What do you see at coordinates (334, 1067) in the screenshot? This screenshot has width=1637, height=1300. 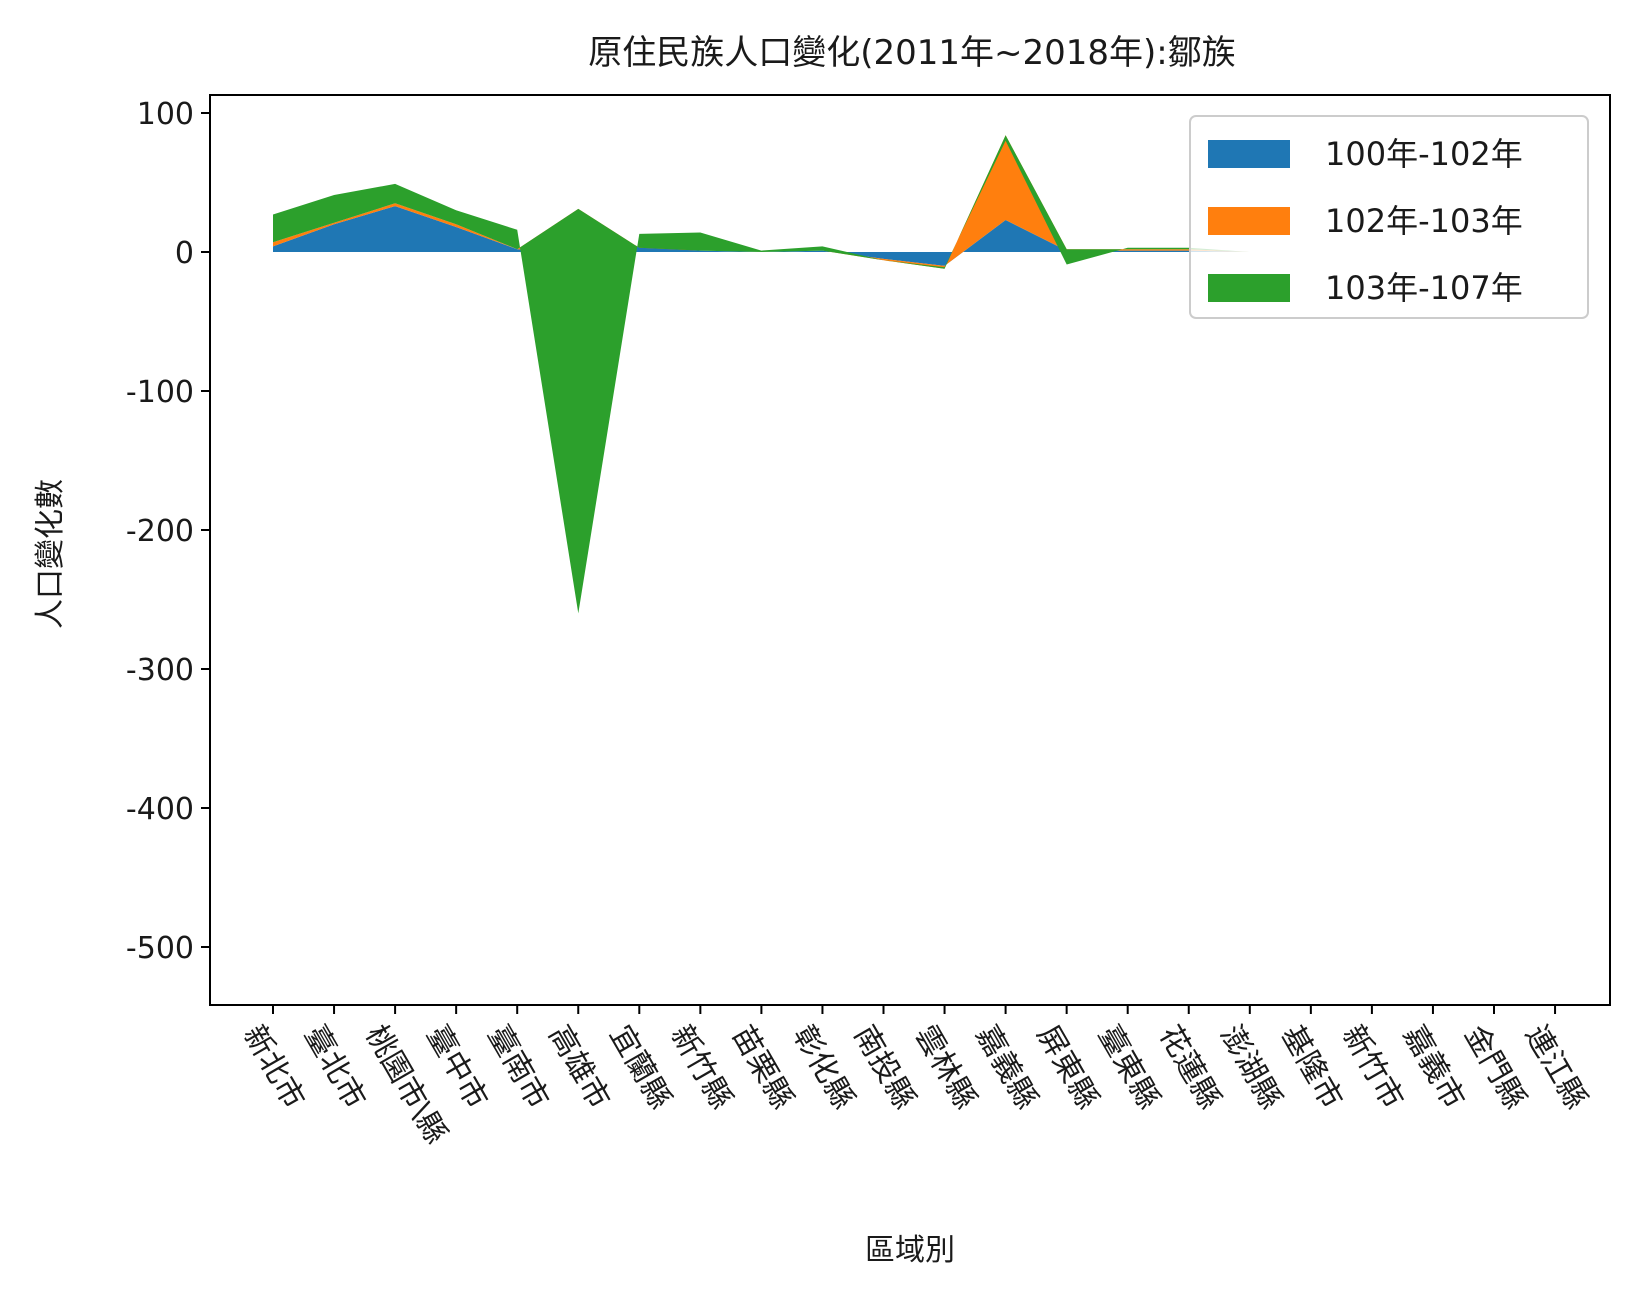 I see `x-tick-label: 臺北市` at bounding box center [334, 1067].